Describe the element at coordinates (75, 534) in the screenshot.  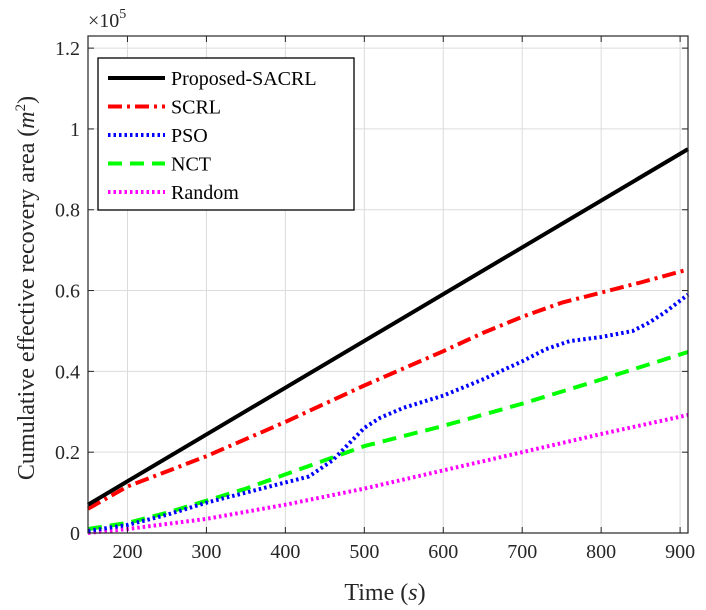
I see `y-tick-label: 0` at that location.